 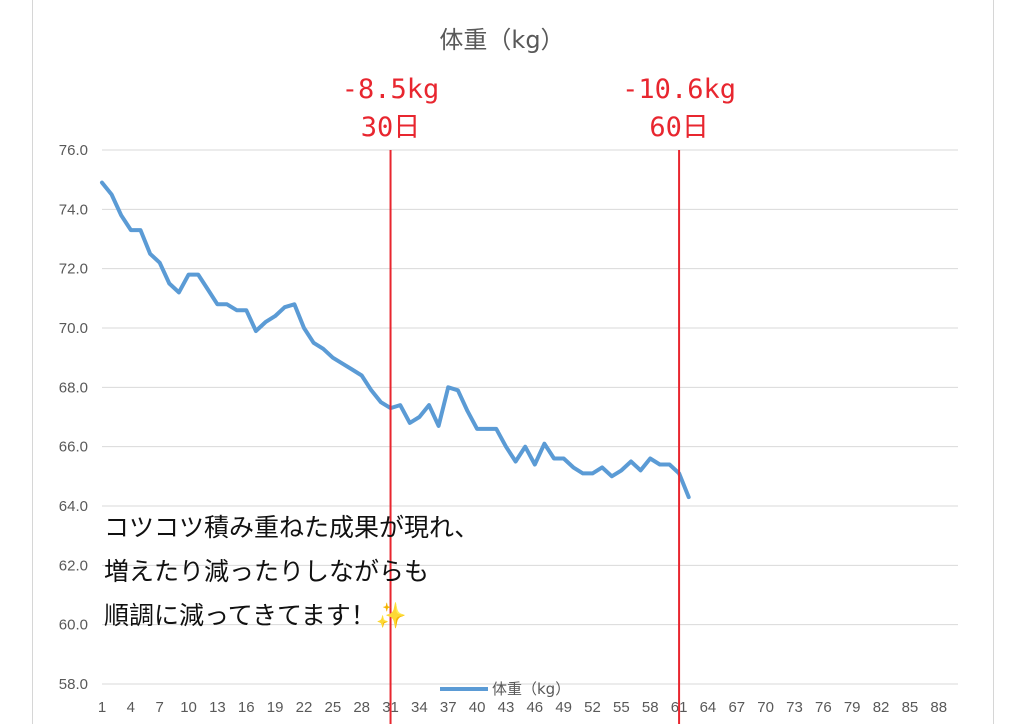 I want to click on y-tick-label: 76.0, so click(x=73, y=150).